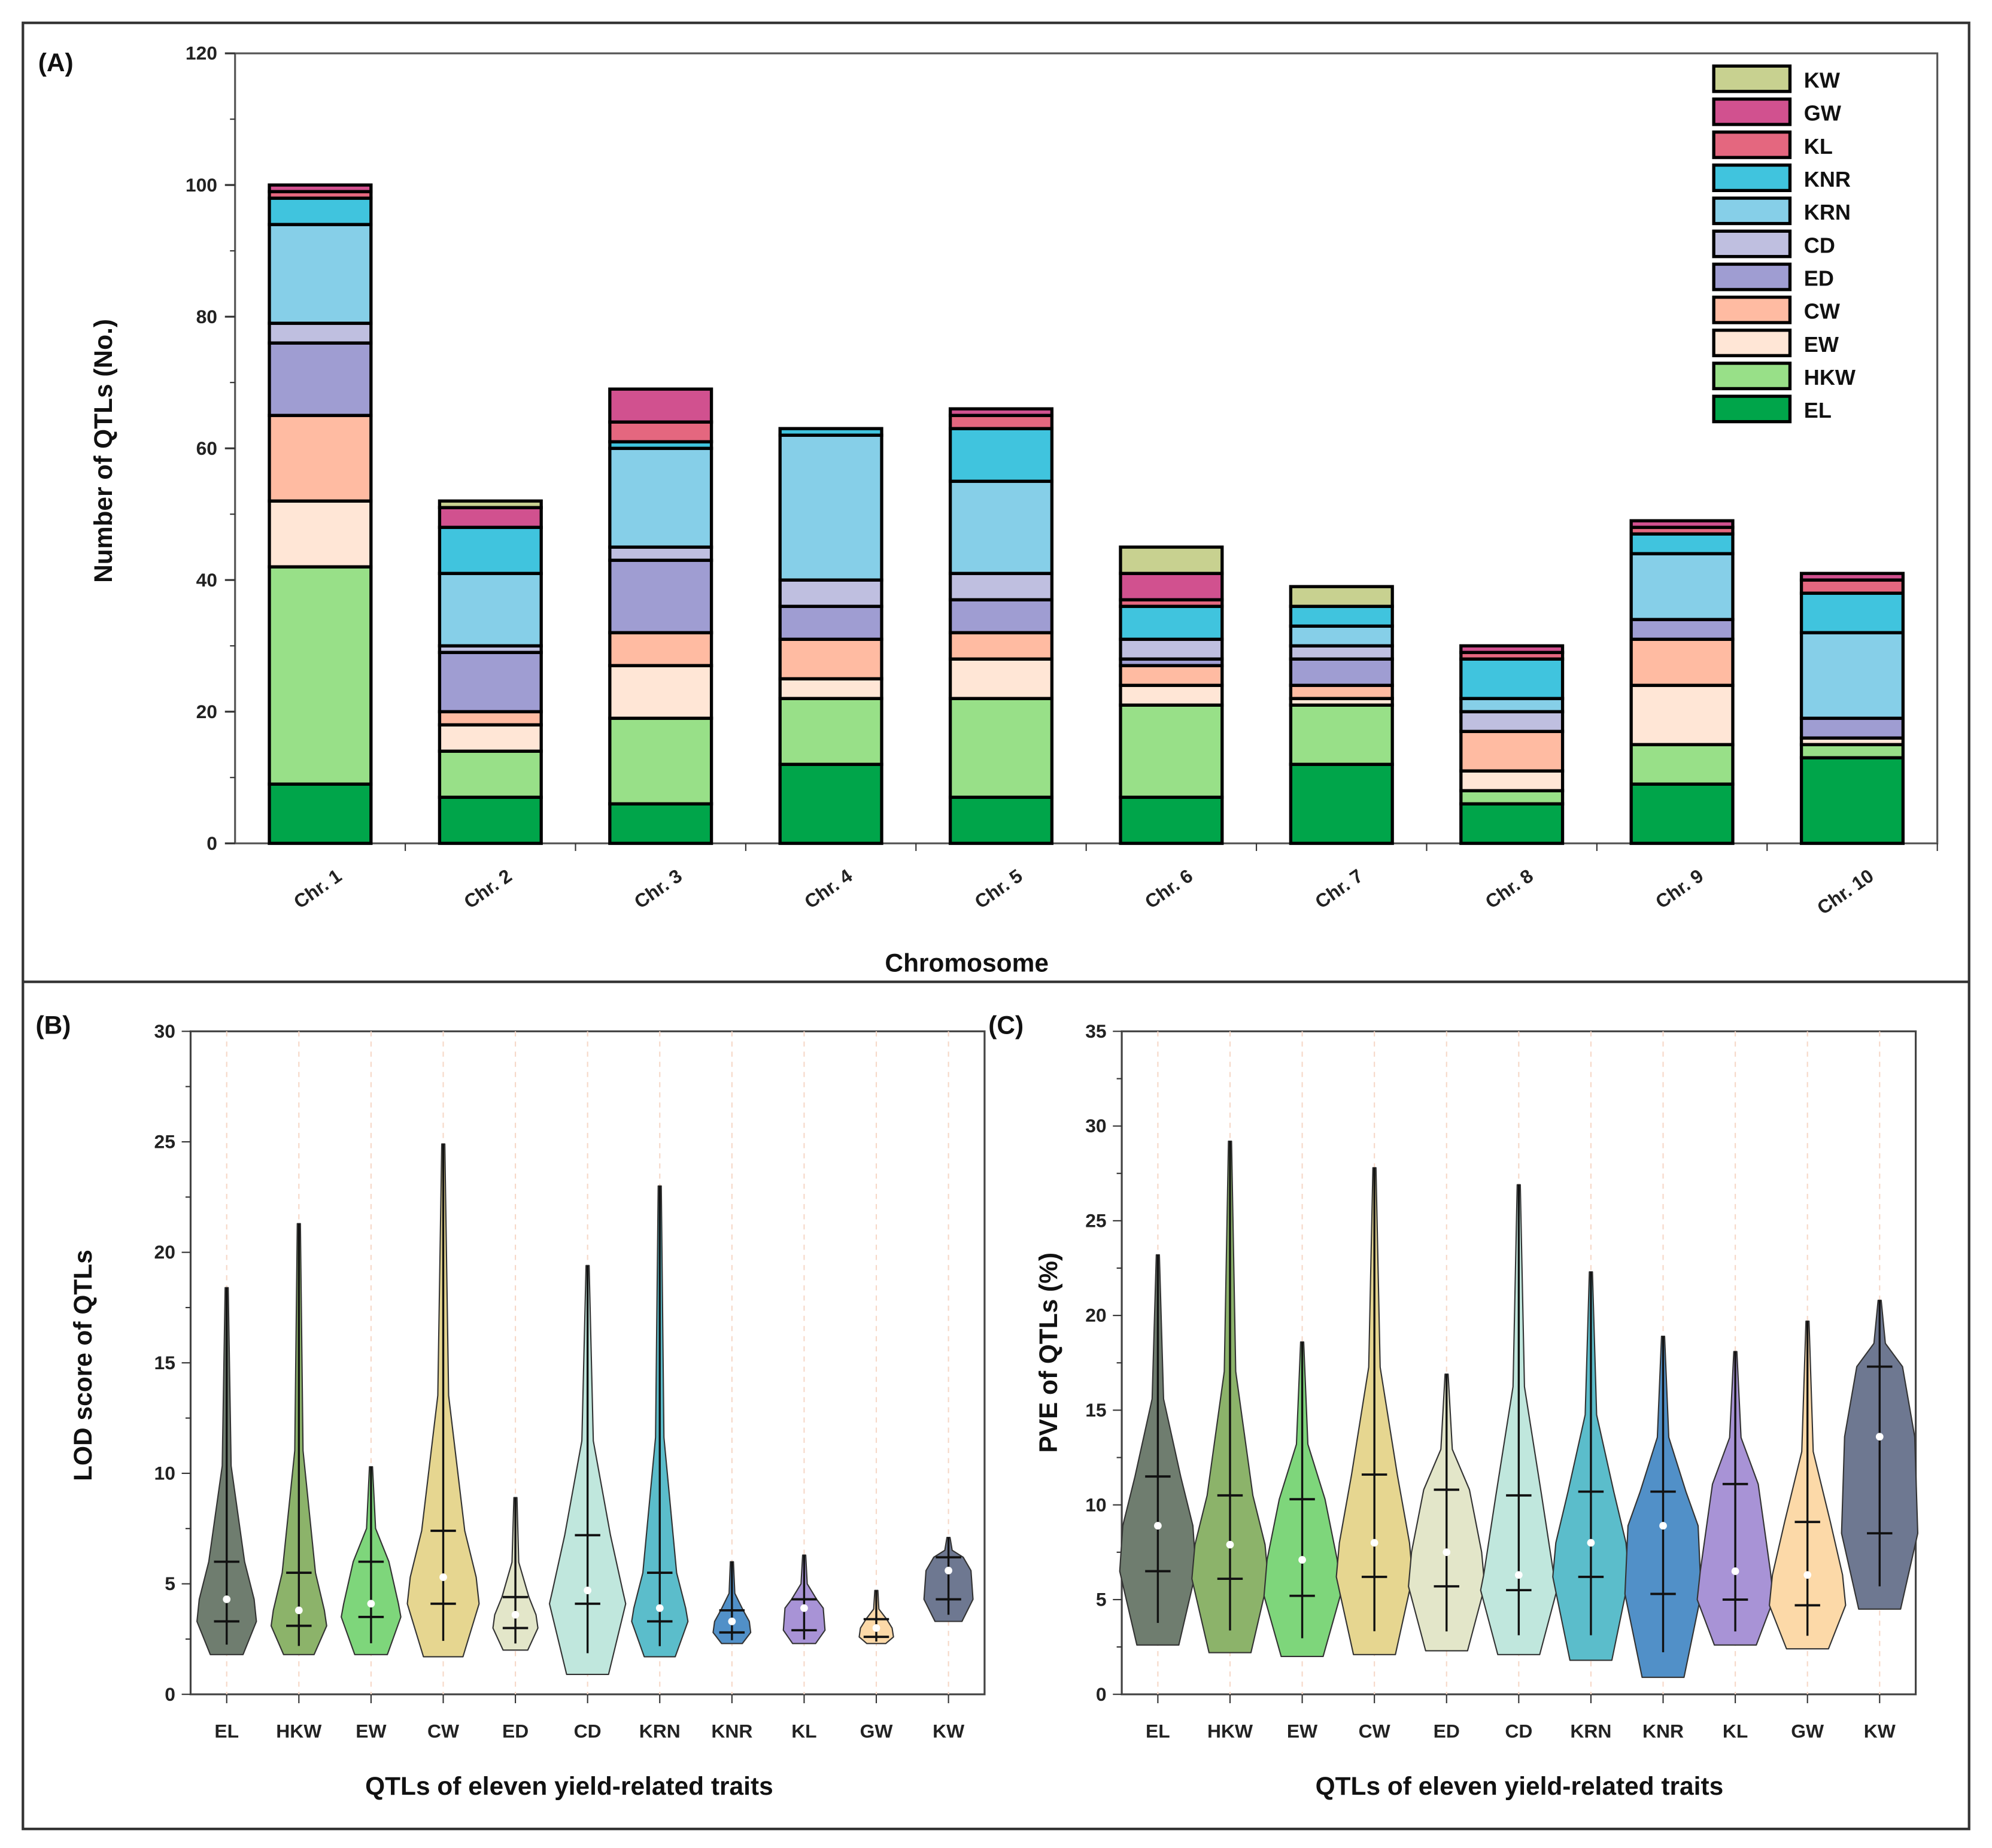 The height and width of the screenshot is (1848, 1992). I want to click on x-tick-label: EL, so click(1158, 1731).